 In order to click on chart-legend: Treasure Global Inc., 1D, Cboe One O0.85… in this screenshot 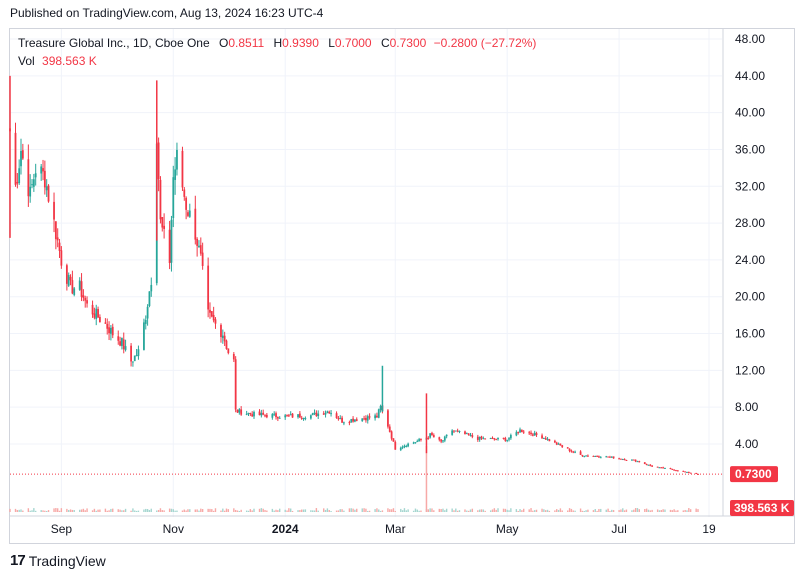, I will do `click(277, 52)`.